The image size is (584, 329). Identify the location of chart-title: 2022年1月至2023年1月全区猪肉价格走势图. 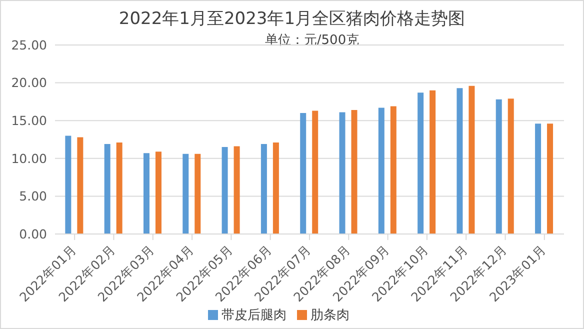
(292, 19).